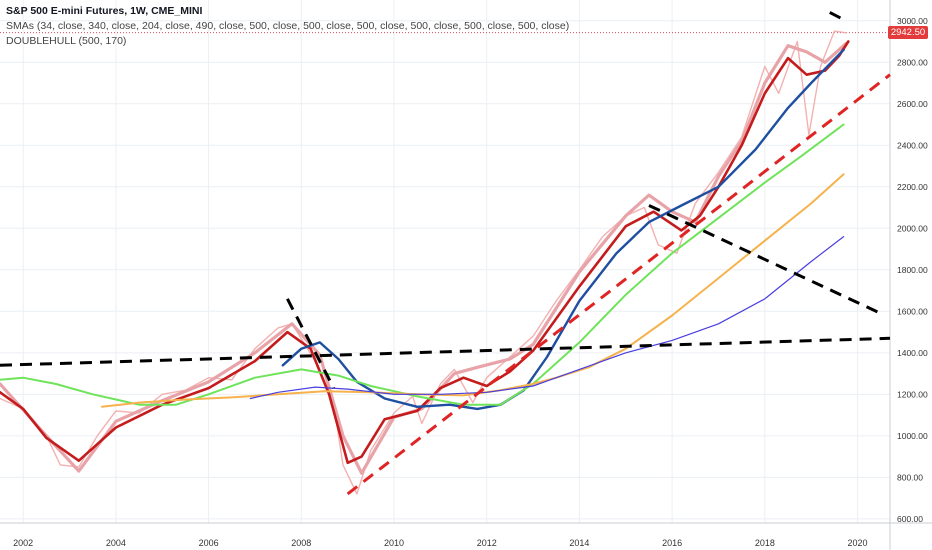 This screenshot has height=550, width=932. What do you see at coordinates (23, 543) in the screenshot?
I see `x-tick-label: 2002` at bounding box center [23, 543].